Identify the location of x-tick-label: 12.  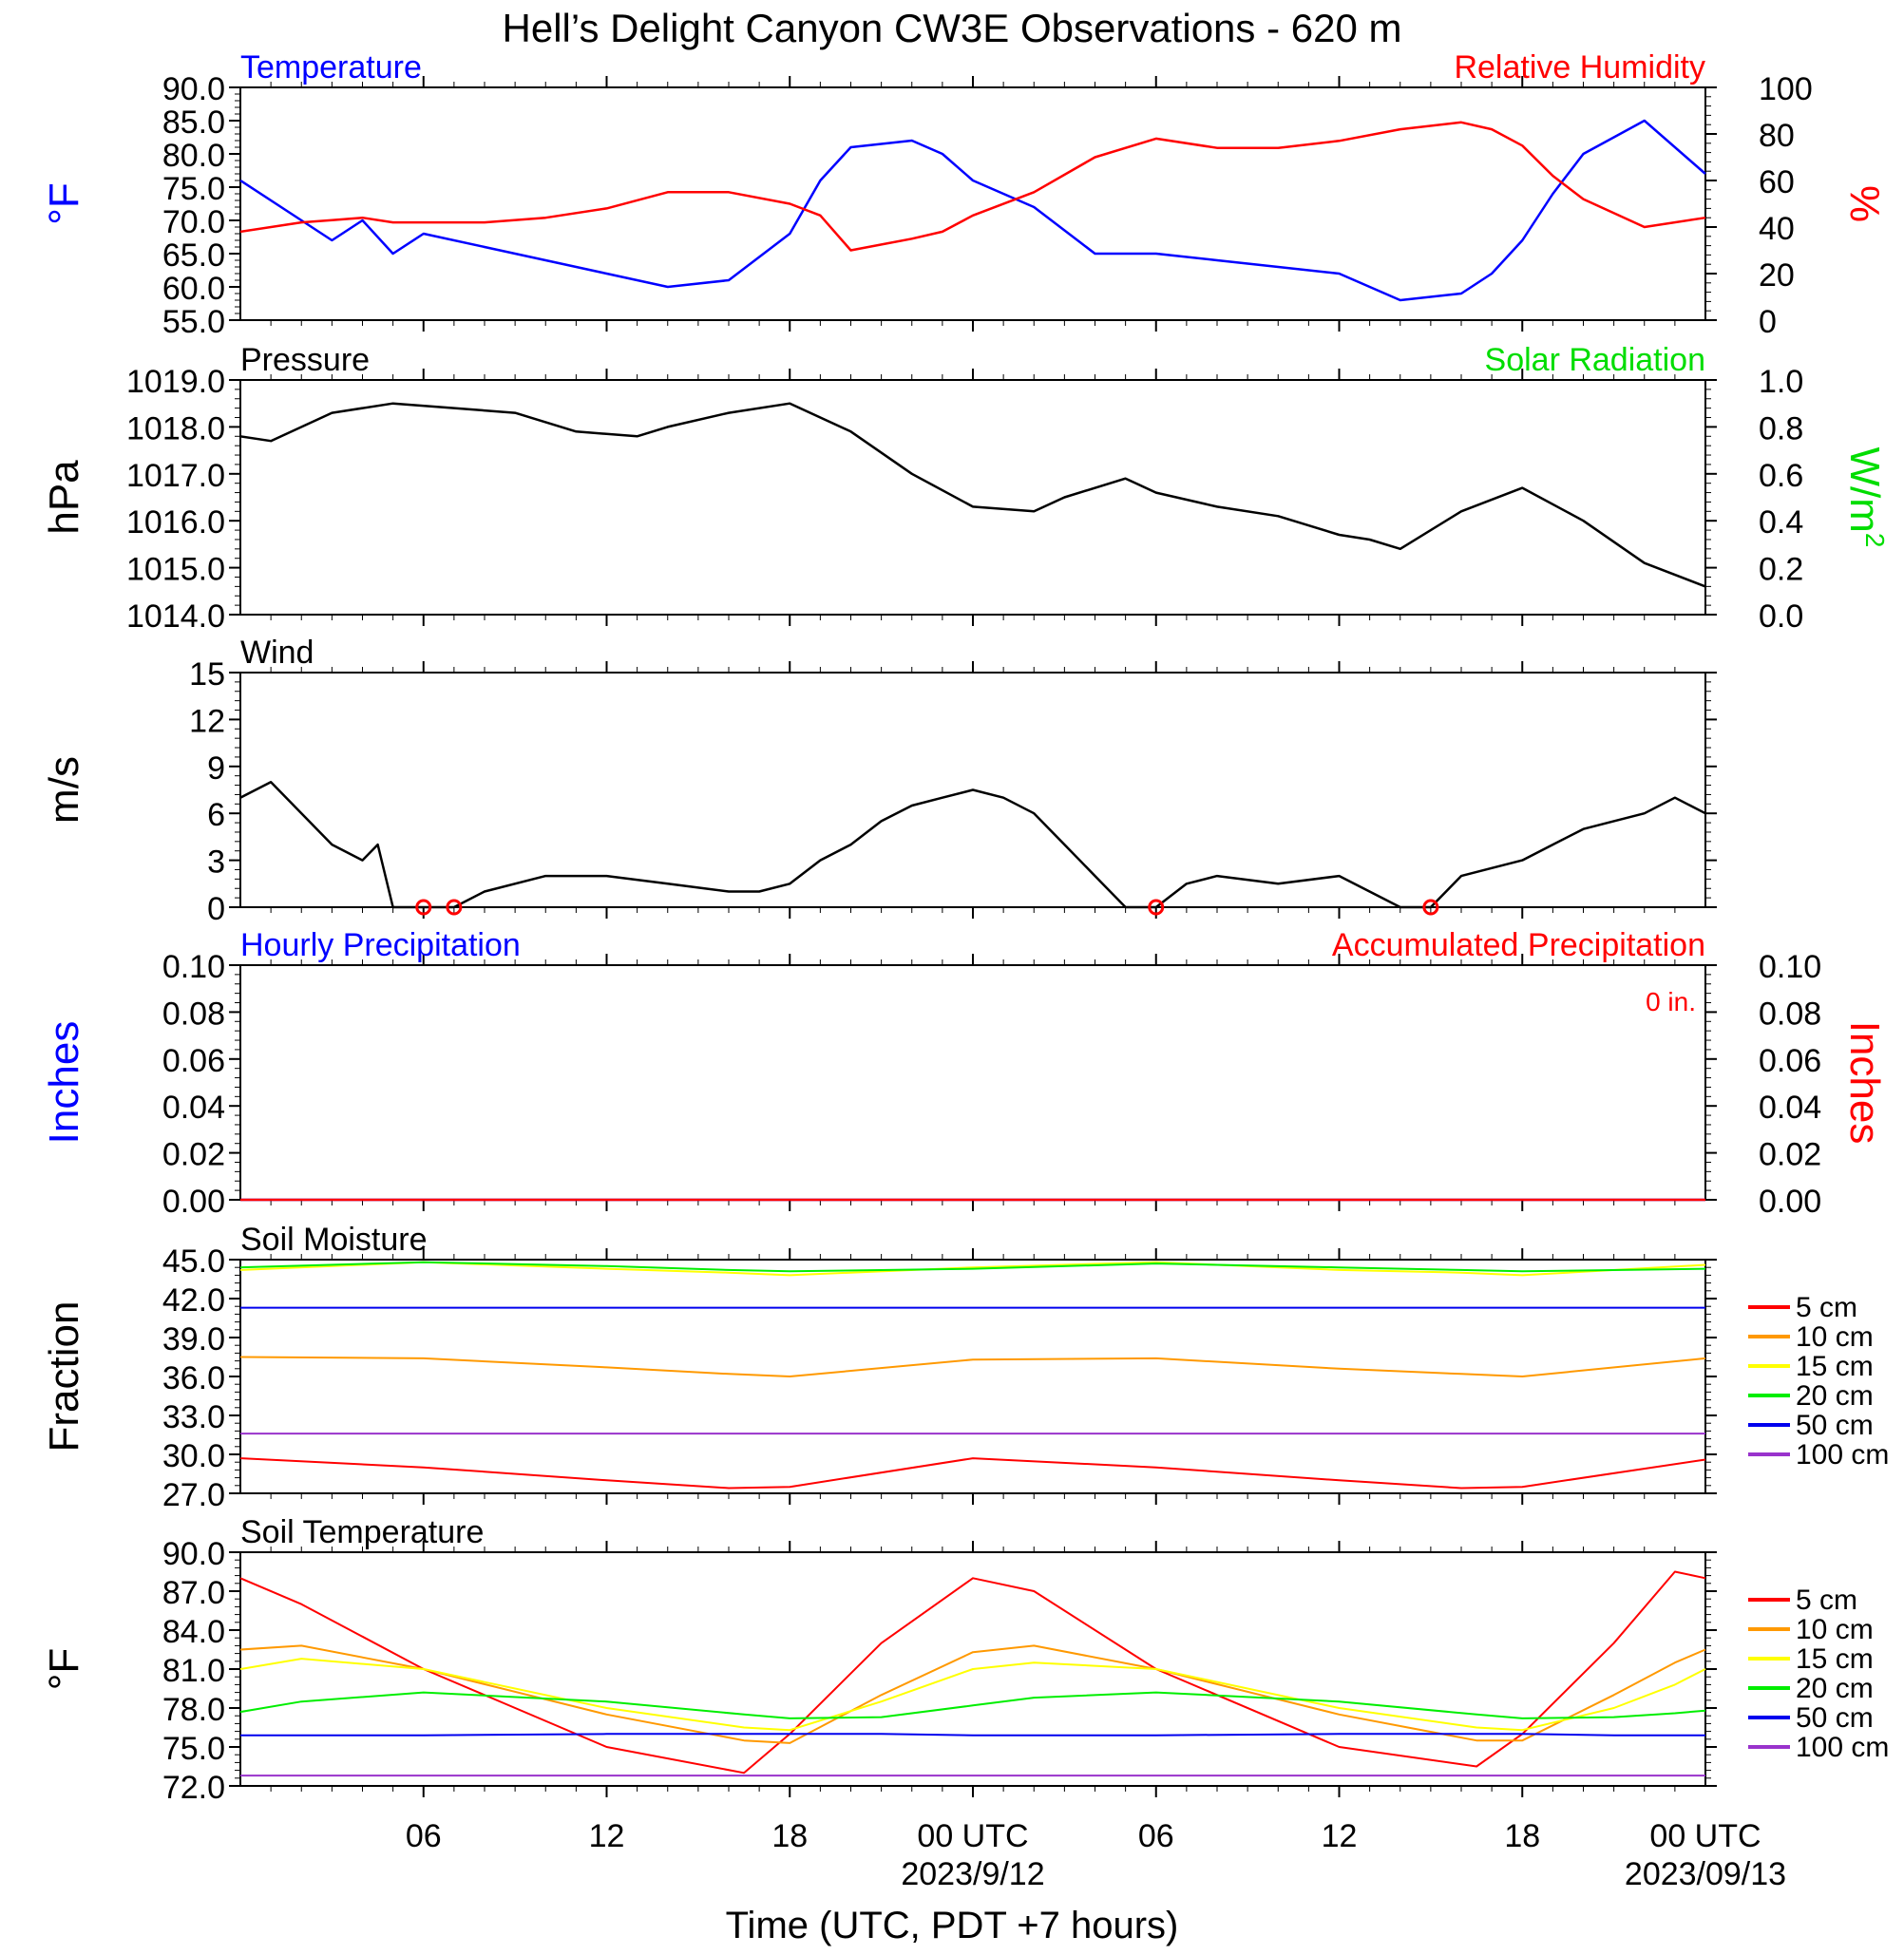
(1340, 1836).